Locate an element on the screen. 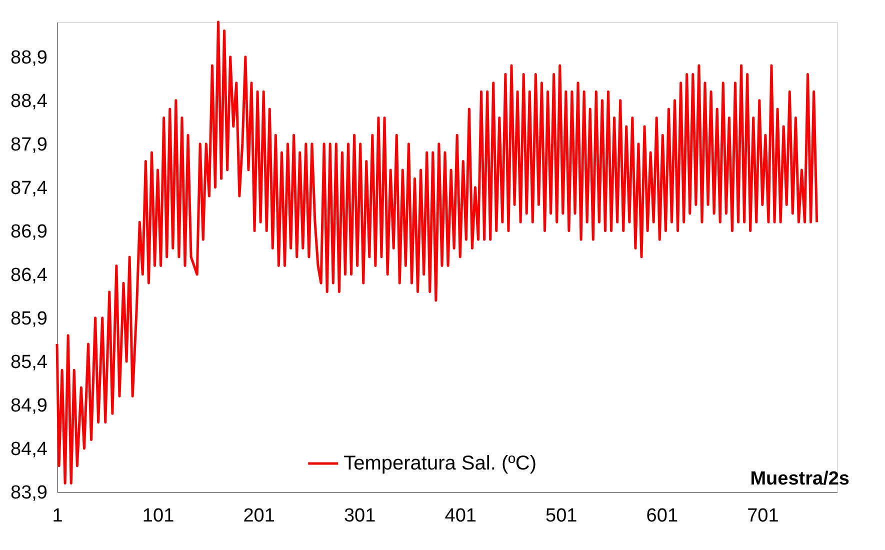 The image size is (885, 550). x-tick-label: 601 is located at coordinates (662, 516).